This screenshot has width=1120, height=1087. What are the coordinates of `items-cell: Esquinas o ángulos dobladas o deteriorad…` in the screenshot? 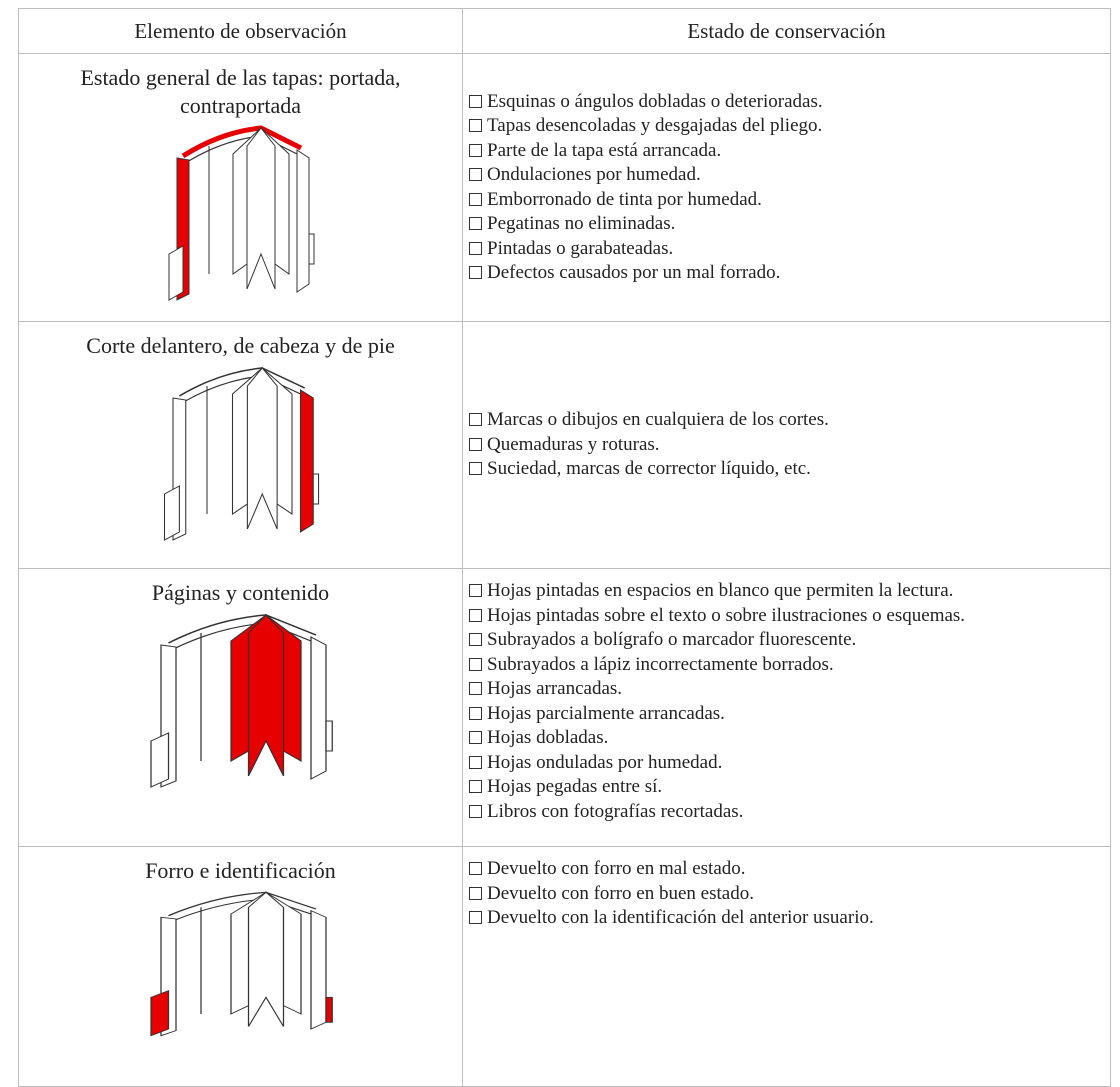 It's located at (786, 187).